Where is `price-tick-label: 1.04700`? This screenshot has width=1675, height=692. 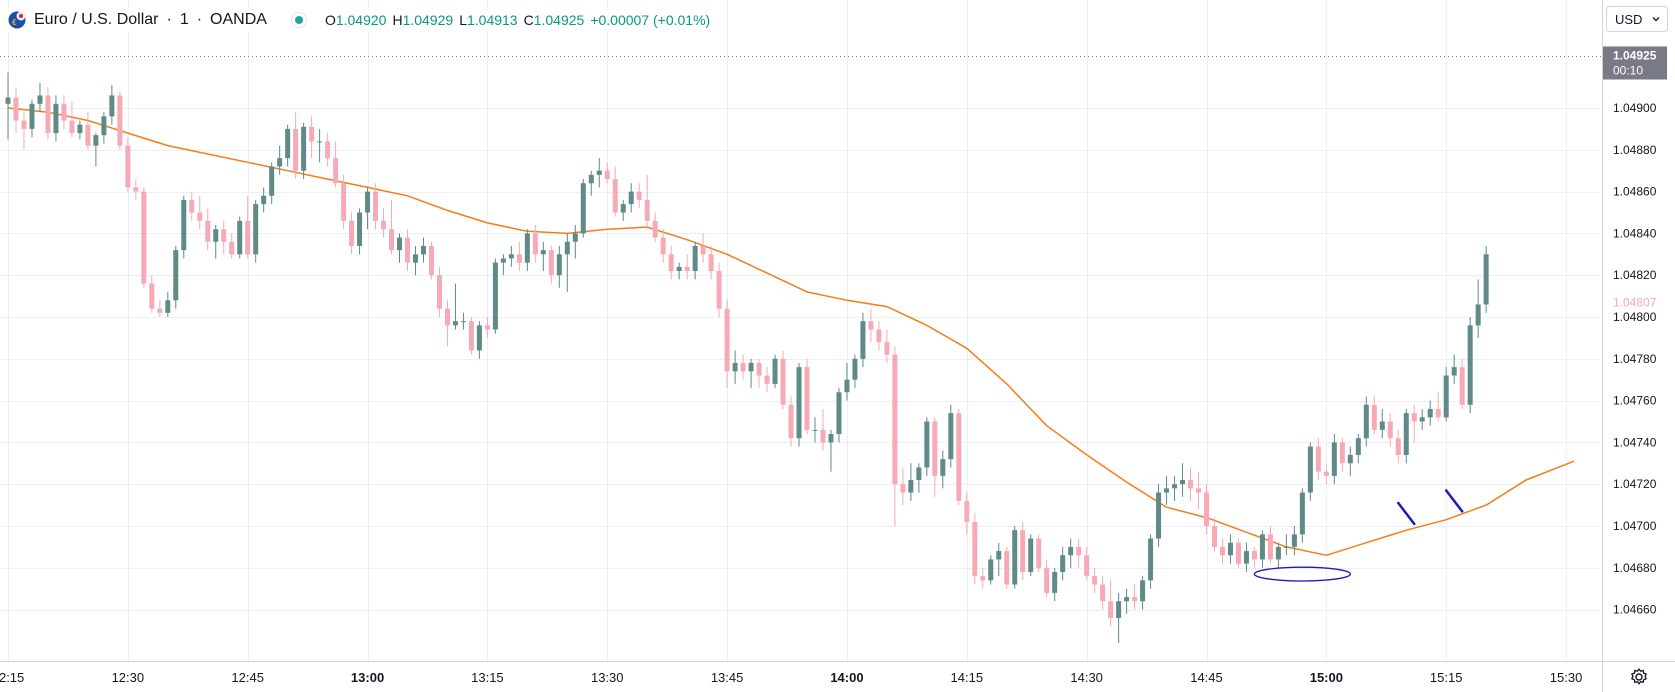 price-tick-label: 1.04700 is located at coordinates (1635, 526).